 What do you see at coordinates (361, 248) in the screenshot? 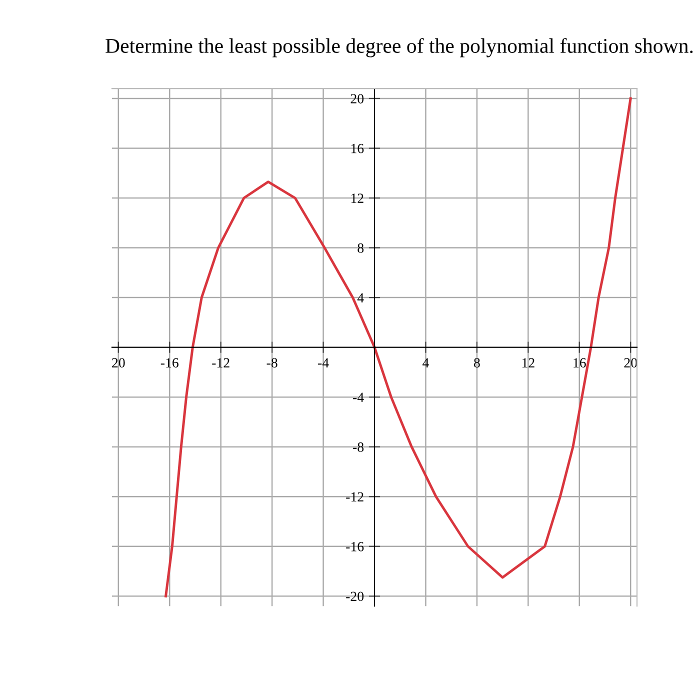
I see `y-tick-label: 8` at bounding box center [361, 248].